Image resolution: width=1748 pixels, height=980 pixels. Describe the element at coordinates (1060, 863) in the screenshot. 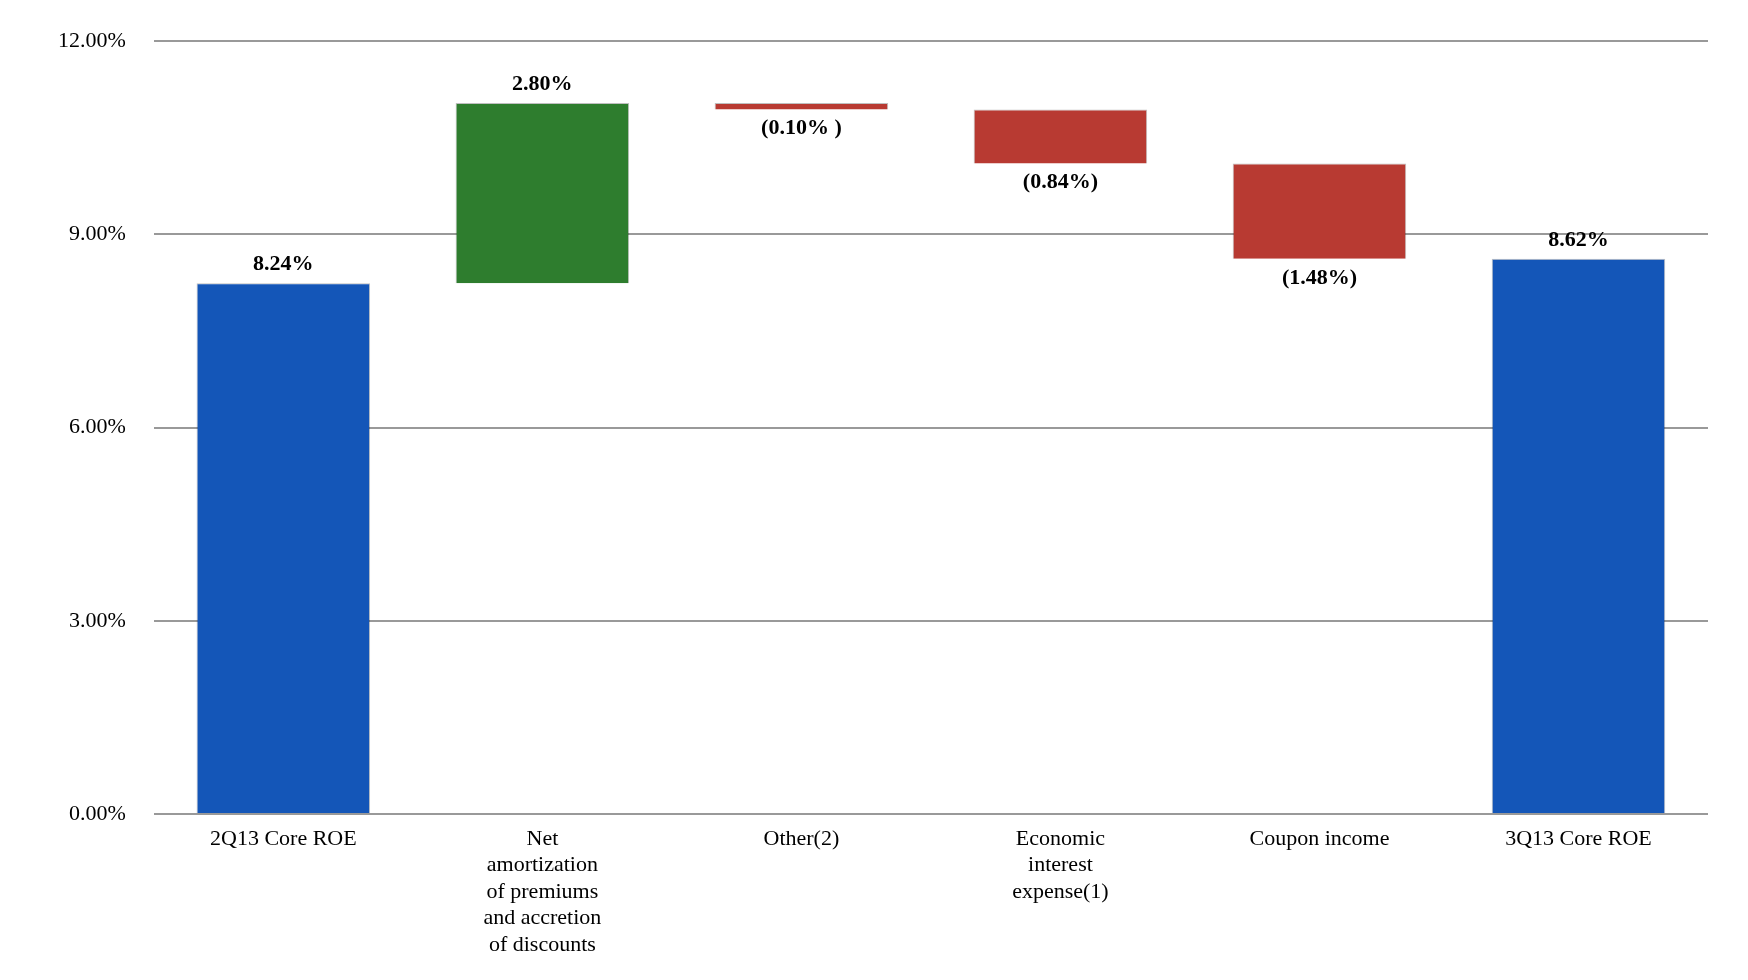

I see `x-tick-label: Economic interest expense(1)` at that location.